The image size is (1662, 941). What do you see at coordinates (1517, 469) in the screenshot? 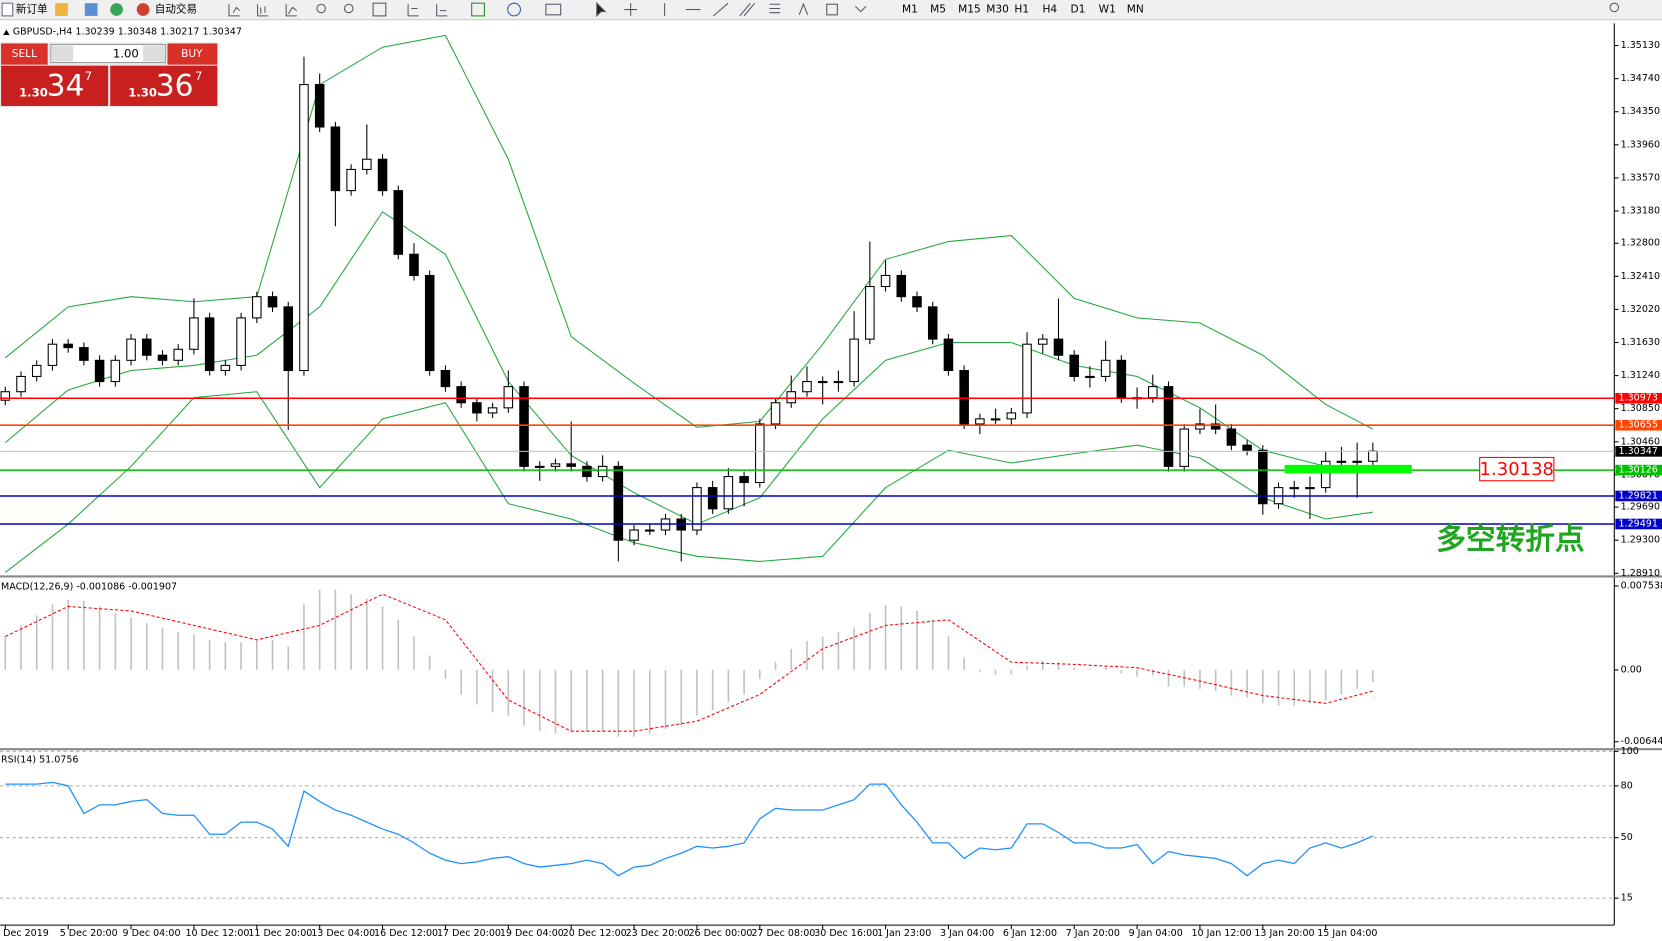
I see `marker-label: 1.30138` at bounding box center [1517, 469].